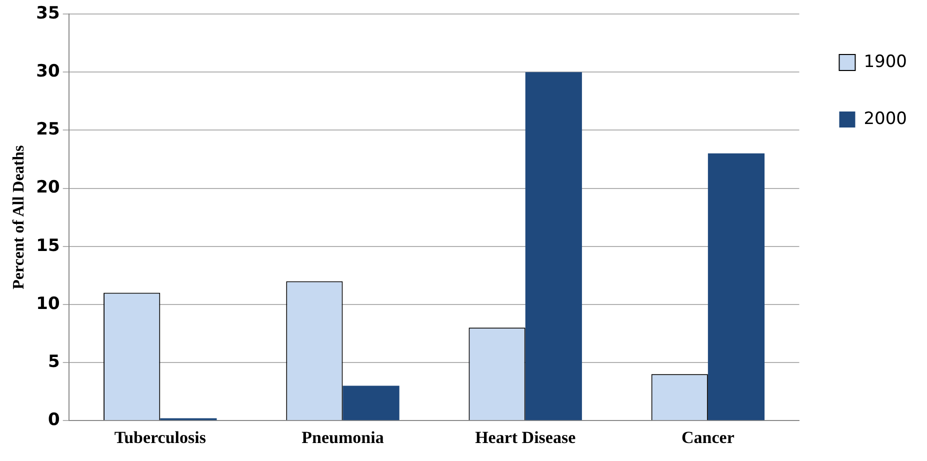  What do you see at coordinates (708, 438) in the screenshot?
I see `x-tick-label: Cancer` at bounding box center [708, 438].